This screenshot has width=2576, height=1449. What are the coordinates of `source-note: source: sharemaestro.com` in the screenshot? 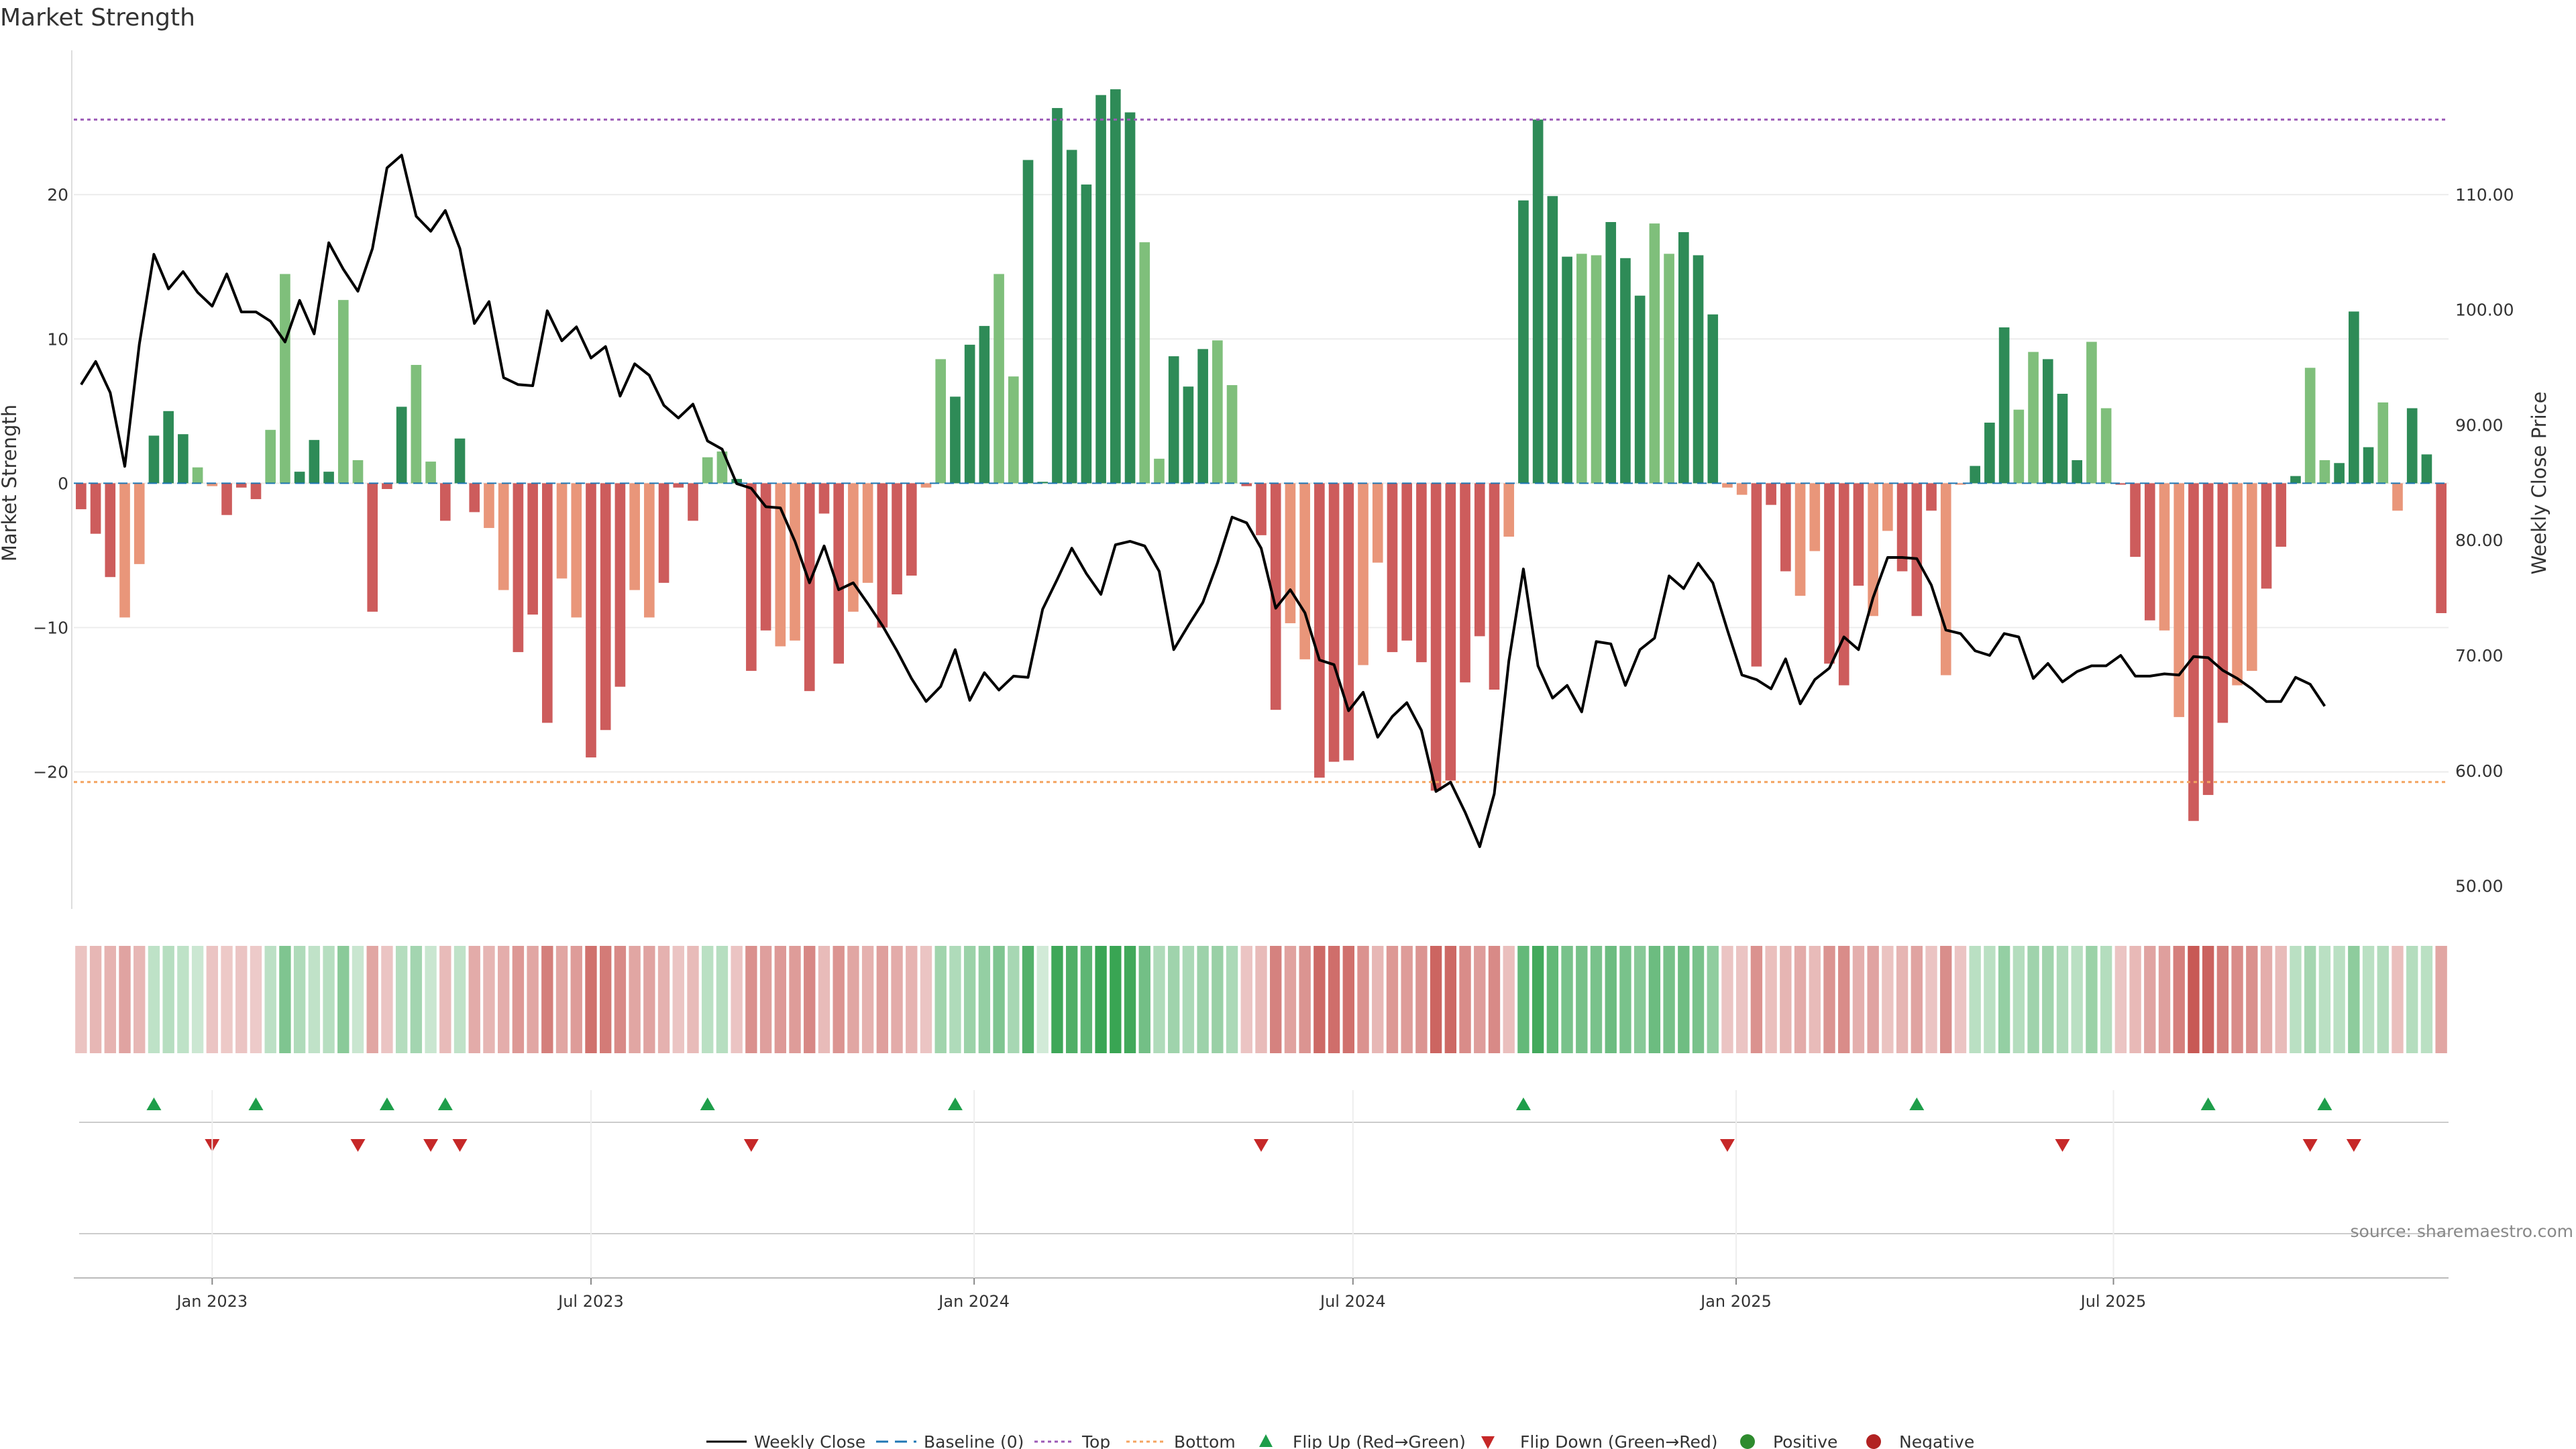 It's located at (2462, 1231).